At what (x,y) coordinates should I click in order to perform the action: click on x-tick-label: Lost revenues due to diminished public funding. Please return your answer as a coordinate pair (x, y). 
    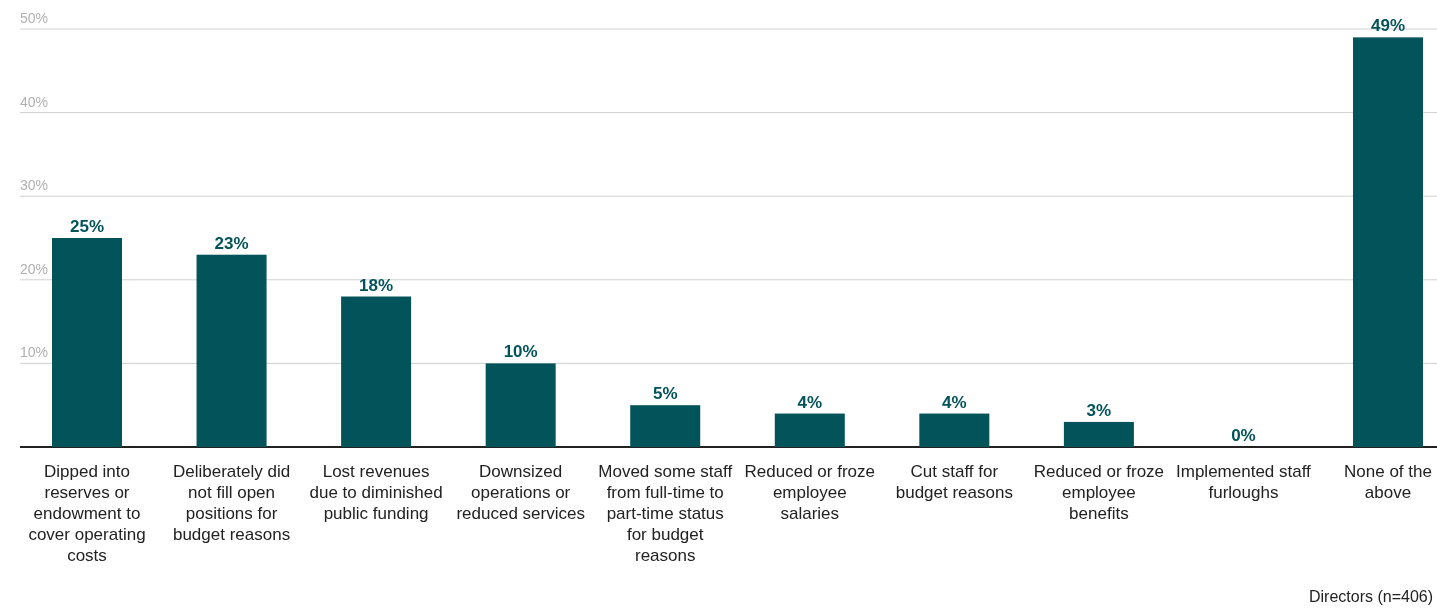
    Looking at the image, I should click on (376, 492).